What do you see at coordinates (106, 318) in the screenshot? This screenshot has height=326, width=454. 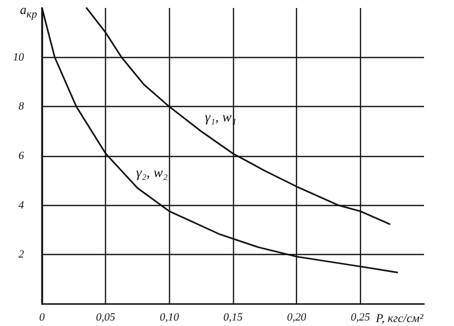 I see `x-tick-label: 0,05` at bounding box center [106, 318].